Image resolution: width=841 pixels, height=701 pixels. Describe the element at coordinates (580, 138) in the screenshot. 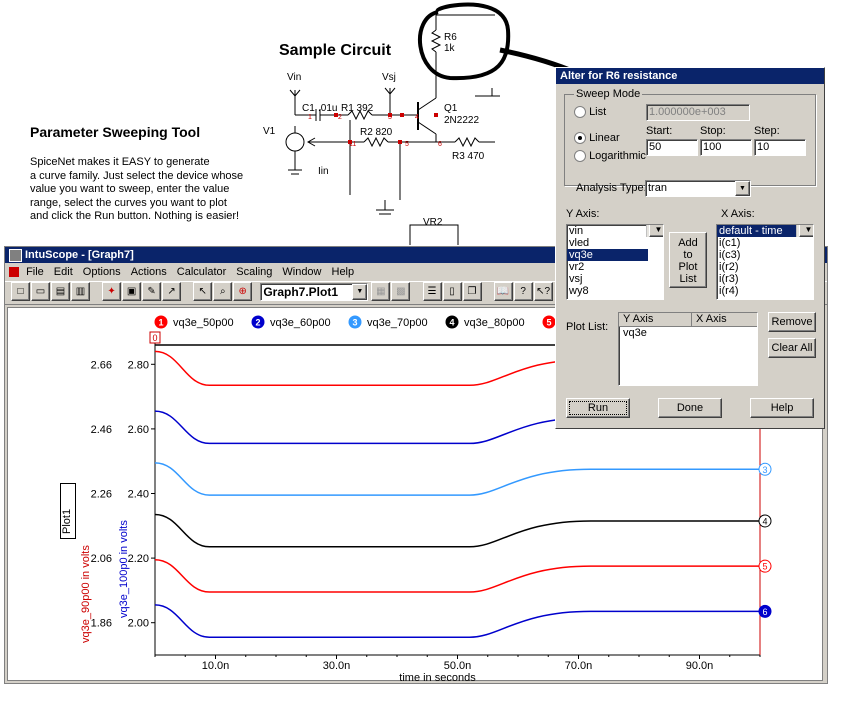

I see `linear-radio-dot` at that location.